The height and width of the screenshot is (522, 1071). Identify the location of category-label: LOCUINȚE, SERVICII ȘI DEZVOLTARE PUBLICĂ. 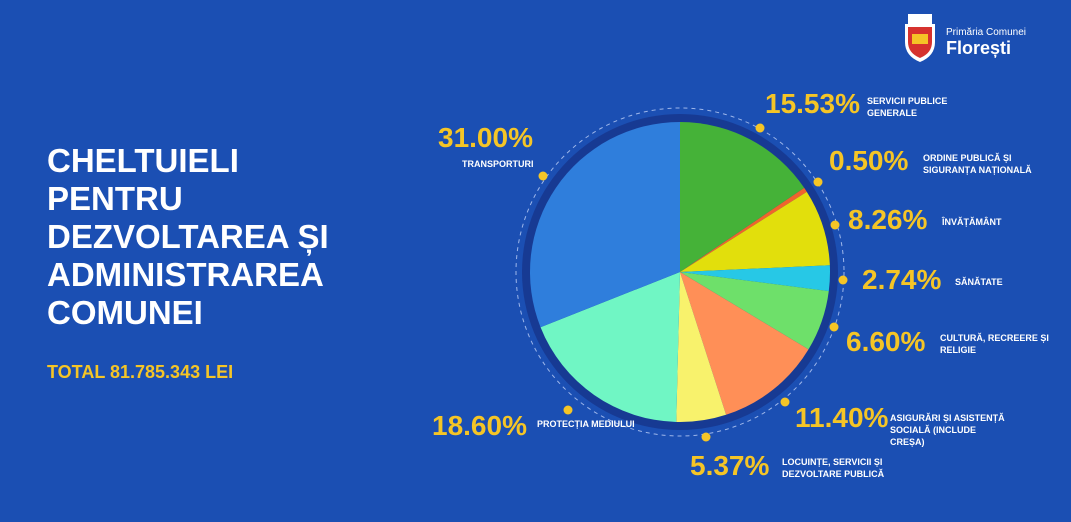
(833, 468).